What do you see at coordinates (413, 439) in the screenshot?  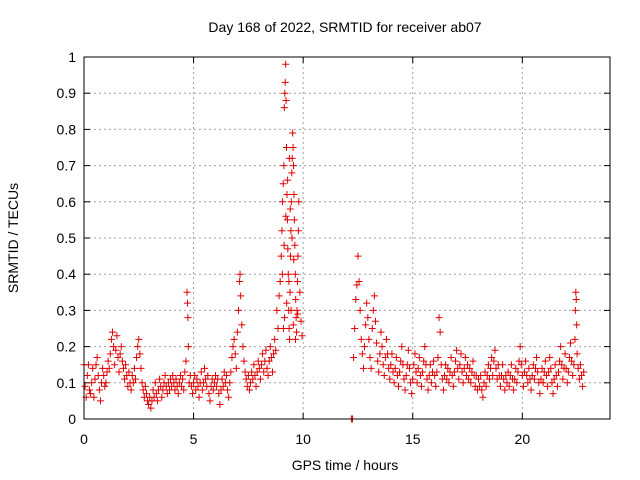 I see `x-tick-label: 15` at bounding box center [413, 439].